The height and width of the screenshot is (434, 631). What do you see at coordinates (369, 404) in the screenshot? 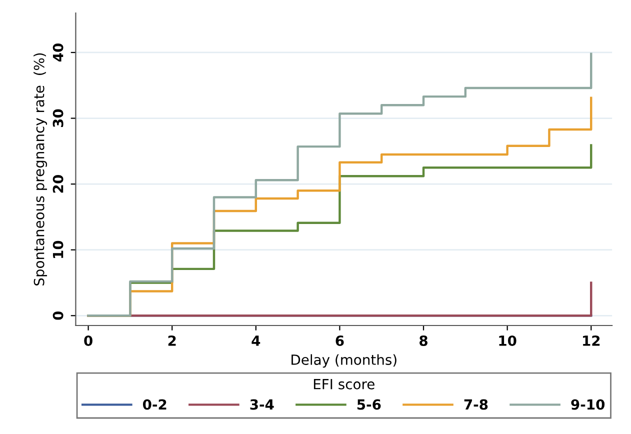
I see `legend-label: 5-6` at bounding box center [369, 404].